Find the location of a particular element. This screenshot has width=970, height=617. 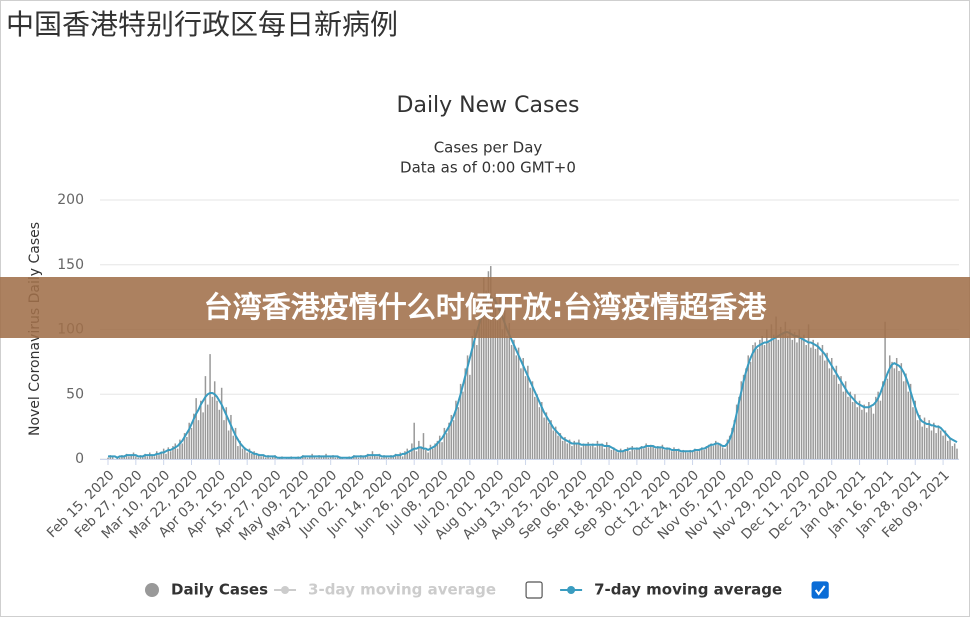

legend-label: 3-day moving average is located at coordinates (402, 590).